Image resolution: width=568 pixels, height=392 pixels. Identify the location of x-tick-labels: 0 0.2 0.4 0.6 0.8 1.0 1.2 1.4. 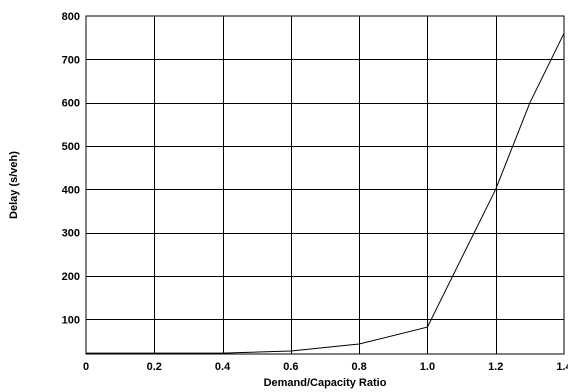
(325, 367).